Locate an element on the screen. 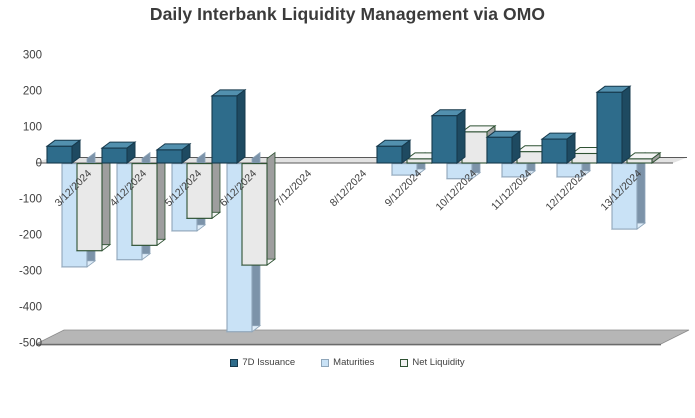 The width and height of the screenshot is (695, 418). x-category-label: 8/12/2024 is located at coordinates (349, 189).